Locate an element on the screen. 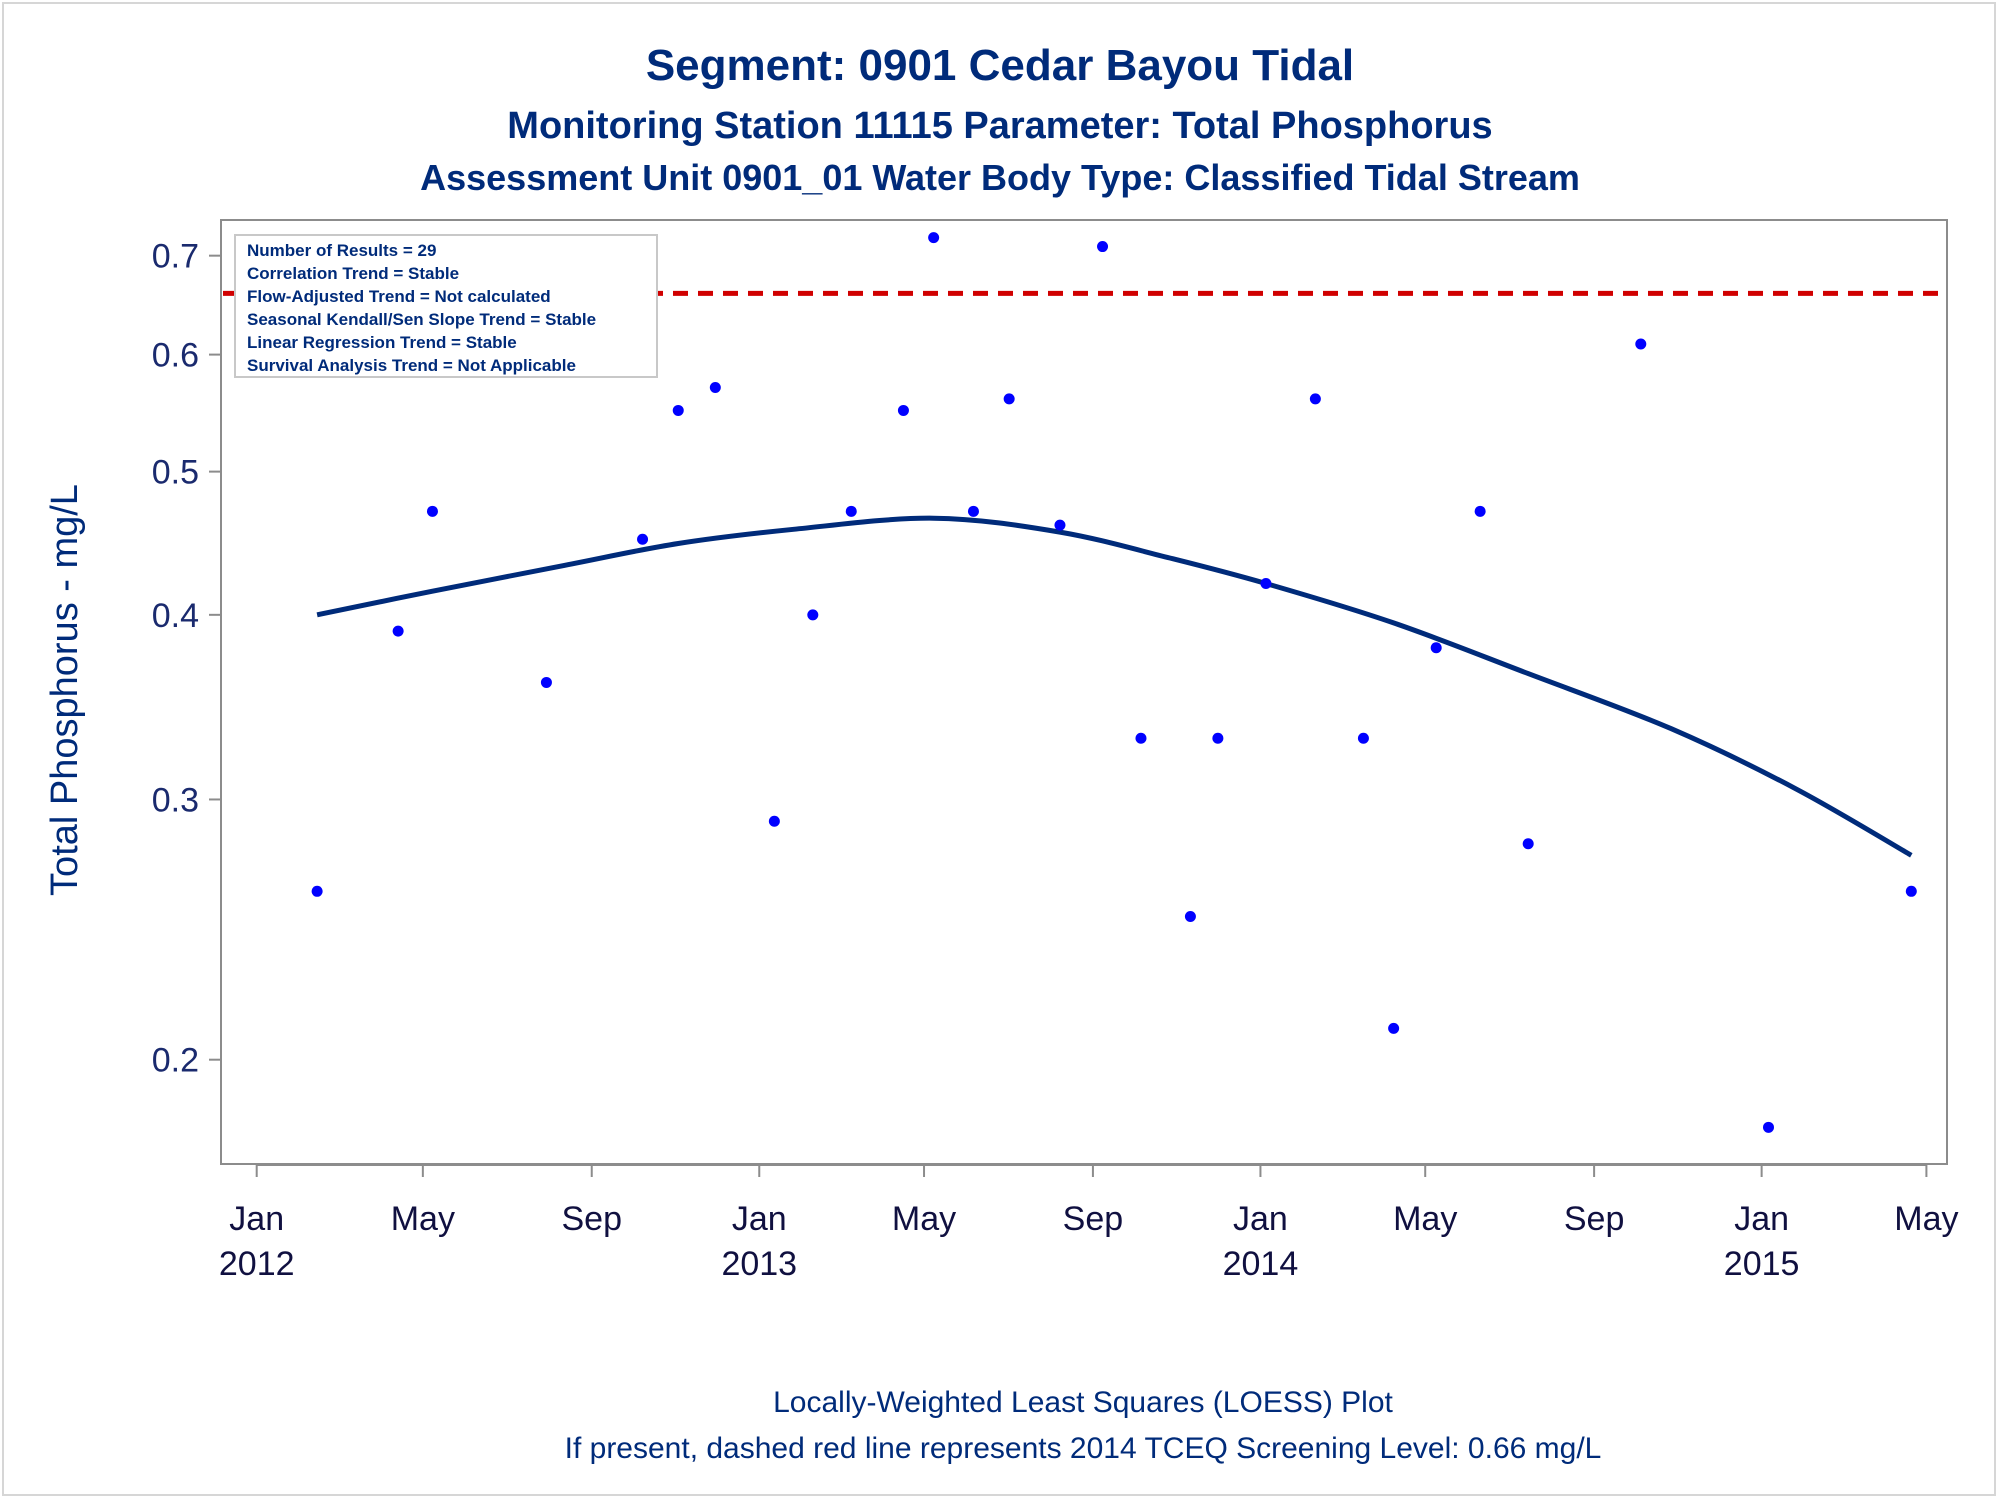 This screenshot has width=2000, height=1500. y-tick-label: 0.5 is located at coordinates (175, 473).